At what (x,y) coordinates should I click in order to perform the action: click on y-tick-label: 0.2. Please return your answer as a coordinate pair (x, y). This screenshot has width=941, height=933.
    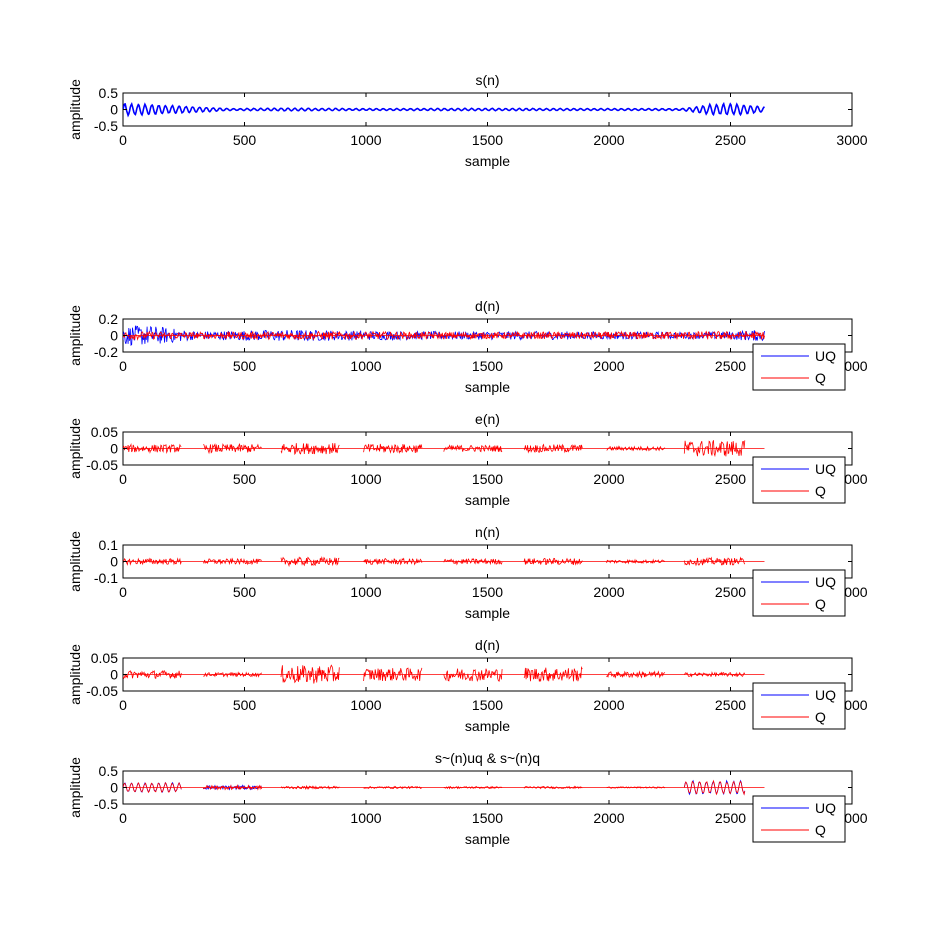
    Looking at the image, I should click on (109, 319).